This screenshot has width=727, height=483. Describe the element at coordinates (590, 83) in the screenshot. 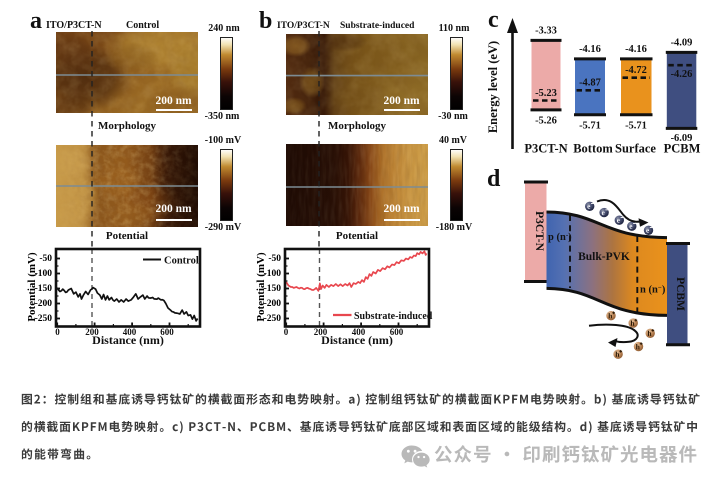

I see `svg-text: -4.87` at that location.